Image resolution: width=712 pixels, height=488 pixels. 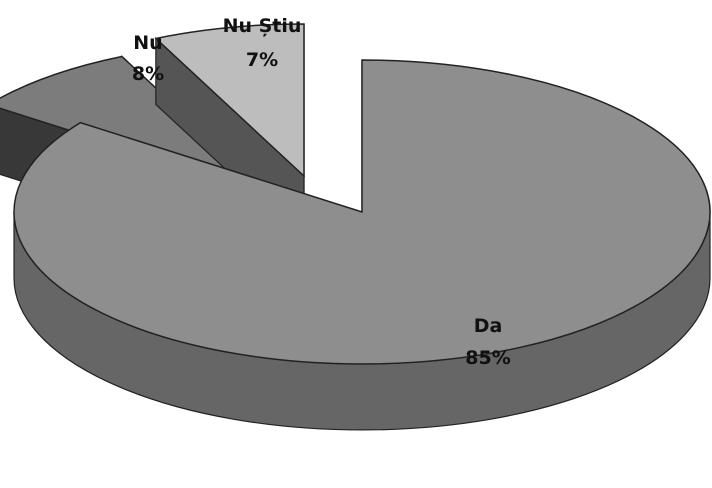 What do you see at coordinates (147, 43) in the screenshot?
I see `slice-label-nu: Nu` at bounding box center [147, 43].